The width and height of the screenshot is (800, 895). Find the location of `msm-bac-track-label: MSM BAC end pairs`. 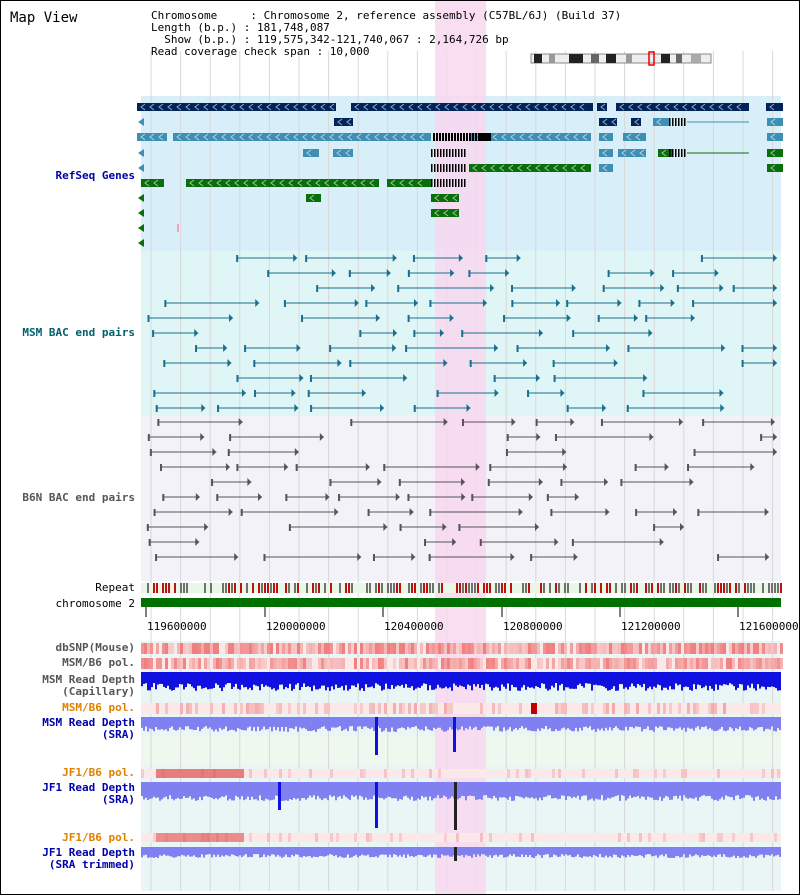

msm-bac-track-label: MSM BAC end pairs is located at coordinates (78, 332).